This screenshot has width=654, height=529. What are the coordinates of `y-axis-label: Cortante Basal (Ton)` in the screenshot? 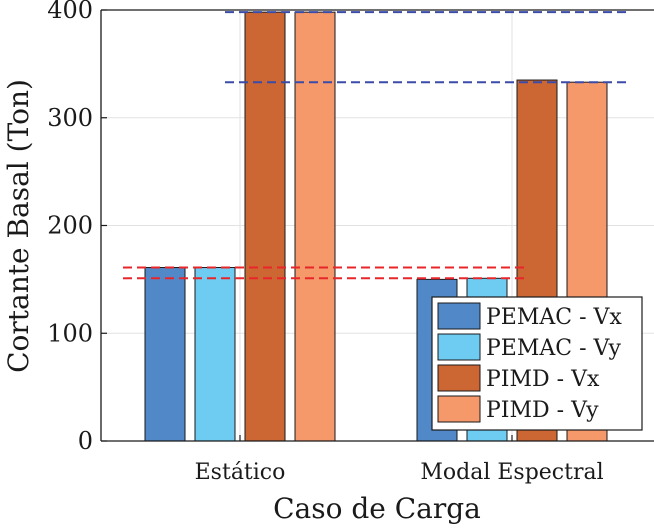 It's located at (18, 226).